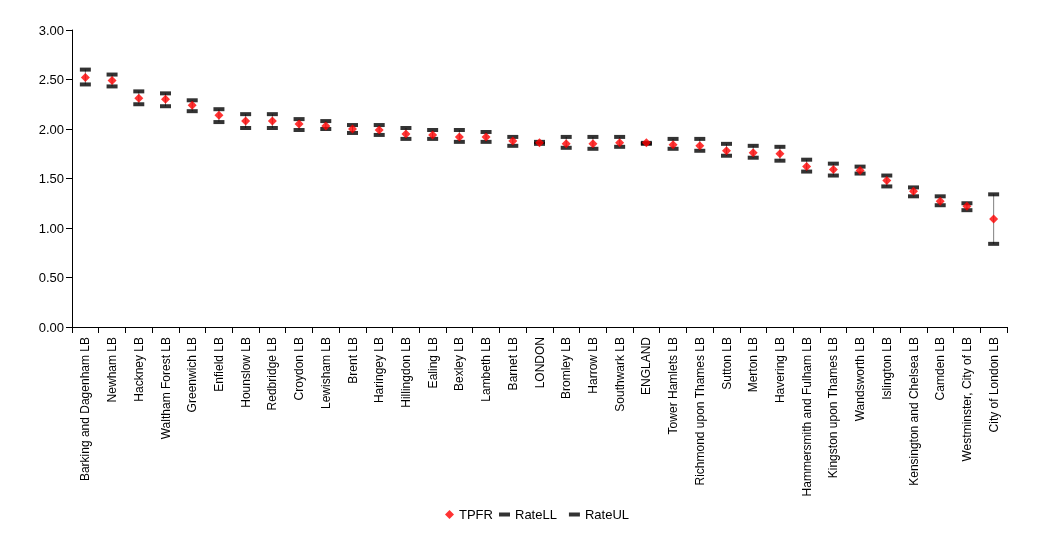 Image resolution: width=1037 pixels, height=540 pixels. Describe the element at coordinates (85, 409) in the screenshot. I see `x-tick-label: Barking and Dagenham LB` at that location.